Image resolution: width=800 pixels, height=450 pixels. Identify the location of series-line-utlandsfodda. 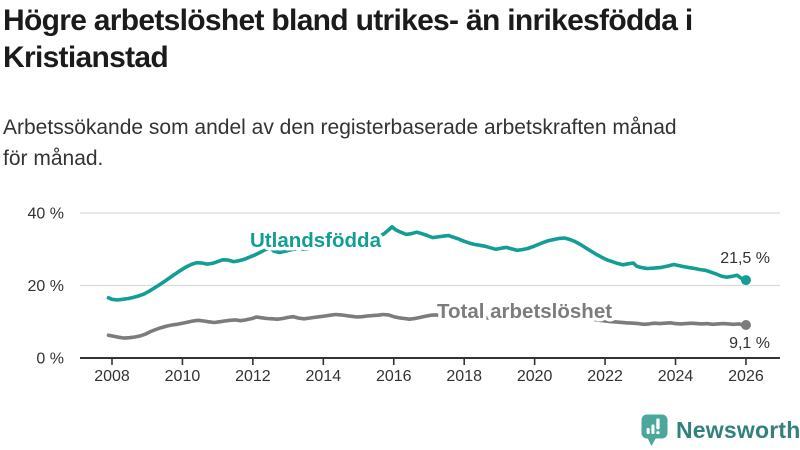
(427, 263).